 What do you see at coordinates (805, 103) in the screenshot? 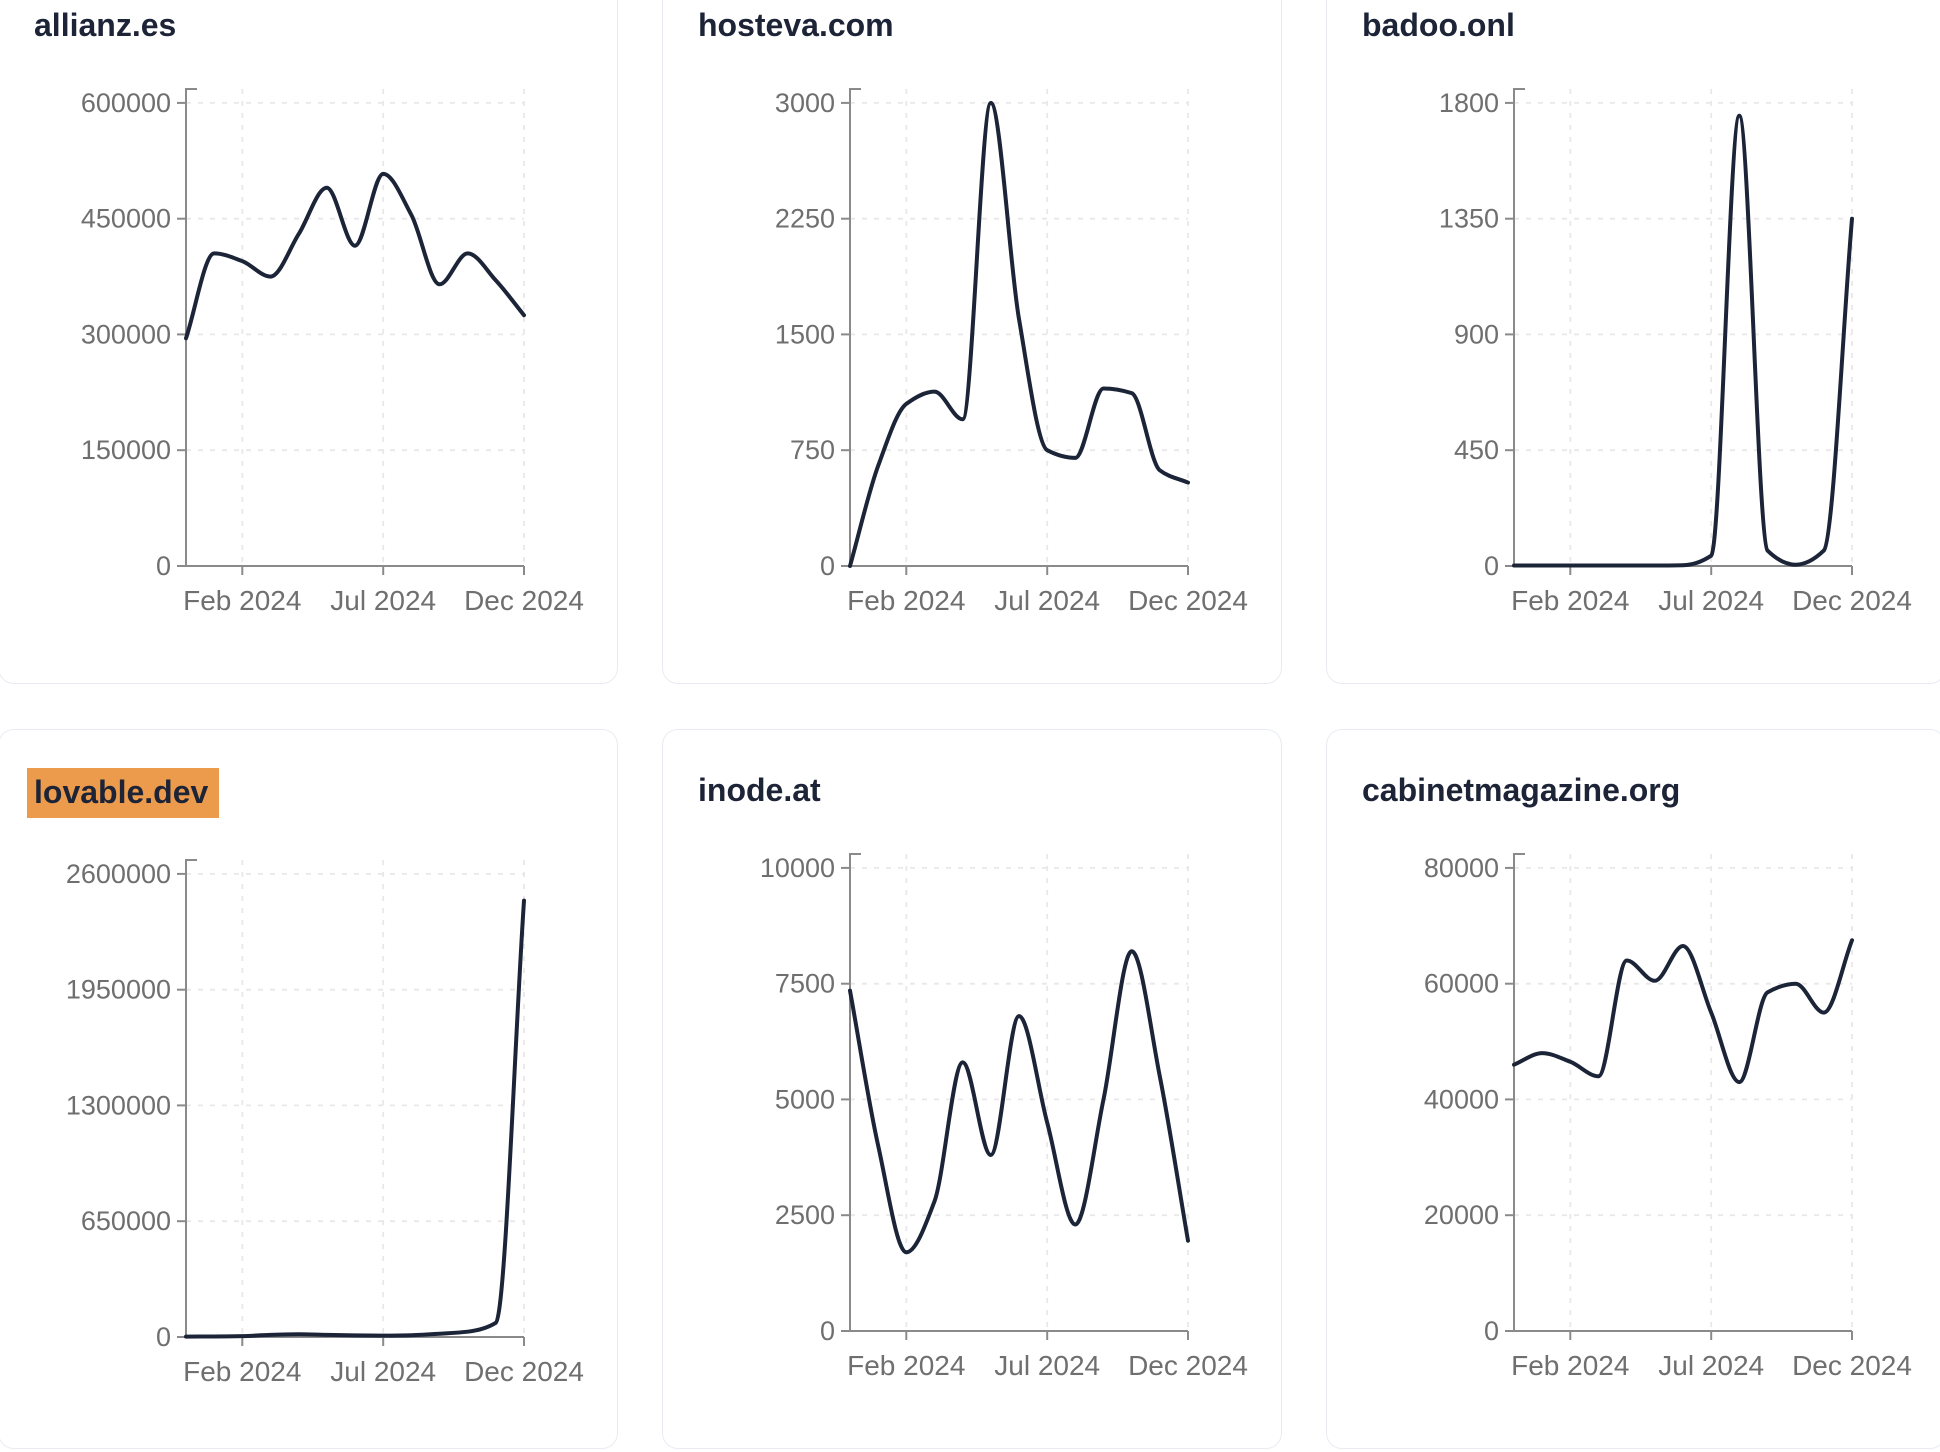
I see `y-tick-label: 3000` at bounding box center [805, 103].